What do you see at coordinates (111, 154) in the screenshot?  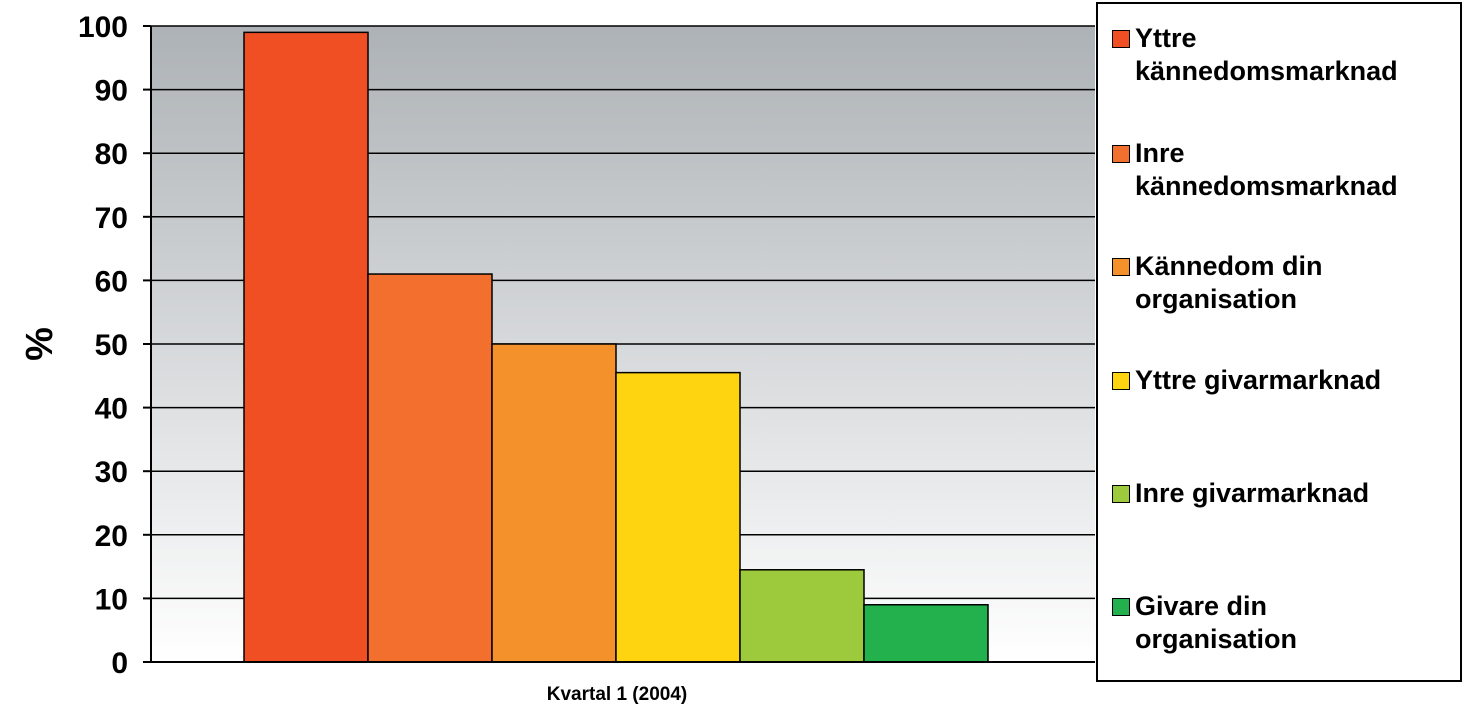 I see `y-tick-label: 80` at bounding box center [111, 154].